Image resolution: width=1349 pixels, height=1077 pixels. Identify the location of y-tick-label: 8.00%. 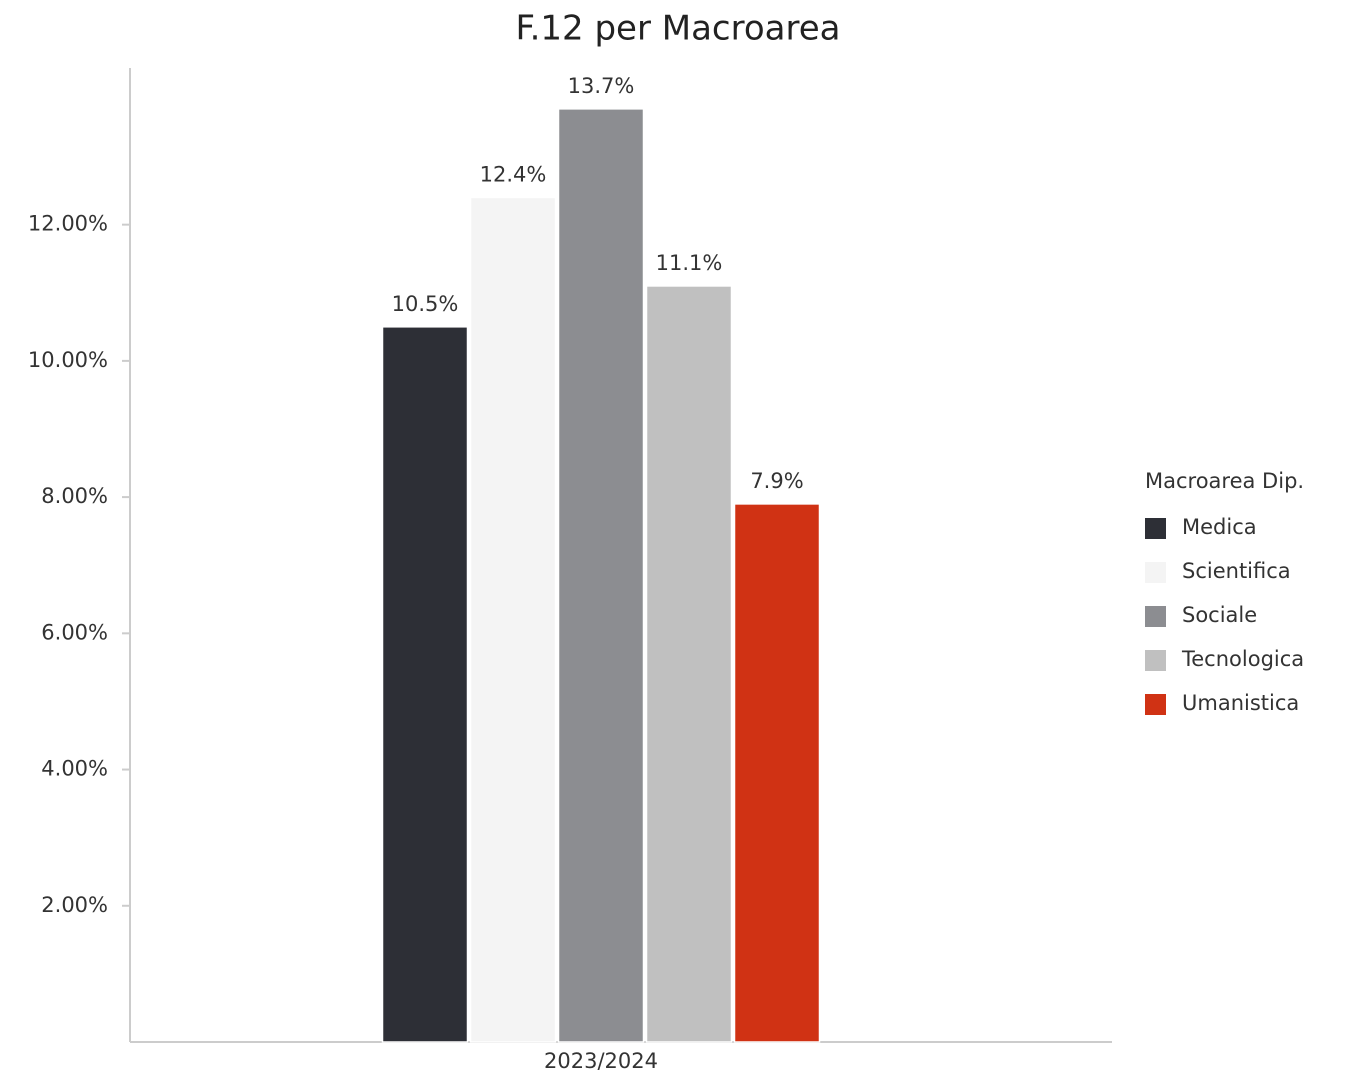
(74, 496).